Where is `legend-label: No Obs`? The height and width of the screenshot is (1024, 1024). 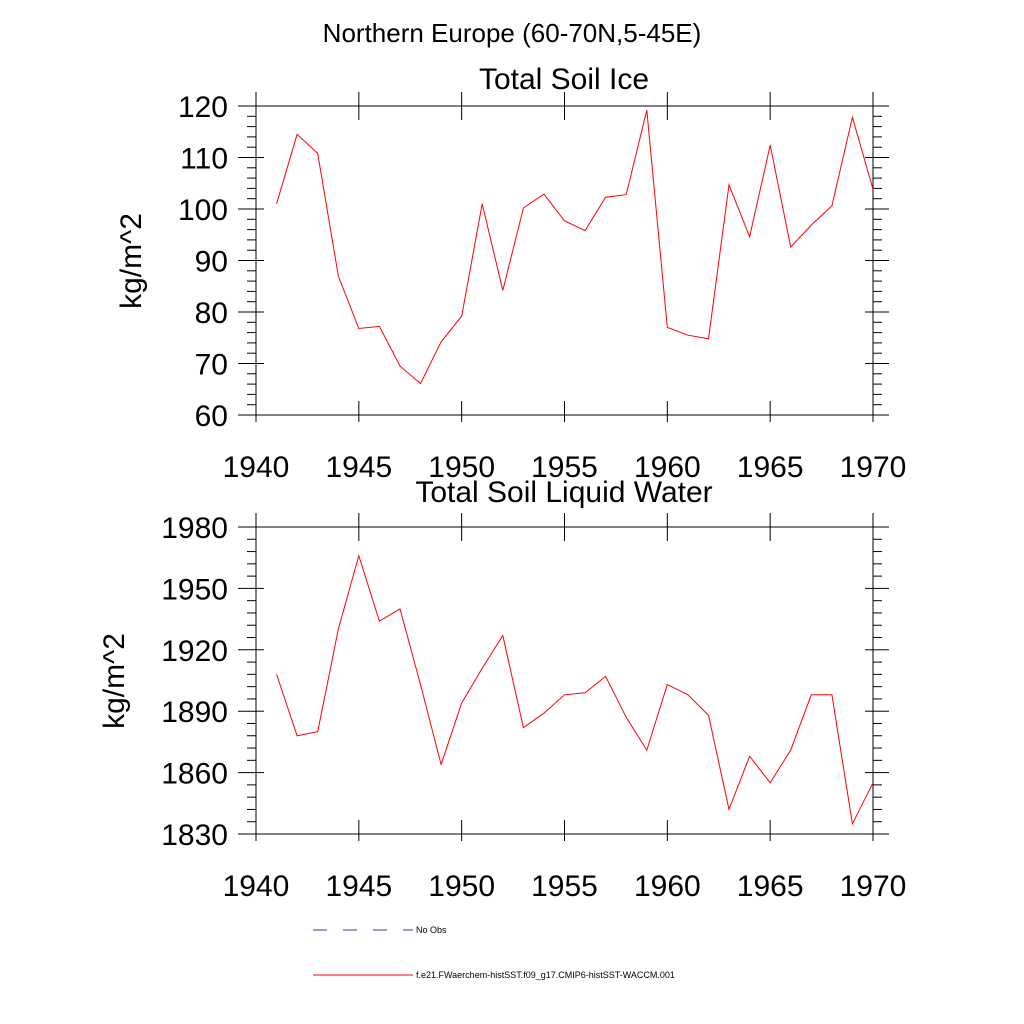 legend-label: No Obs is located at coordinates (431, 930).